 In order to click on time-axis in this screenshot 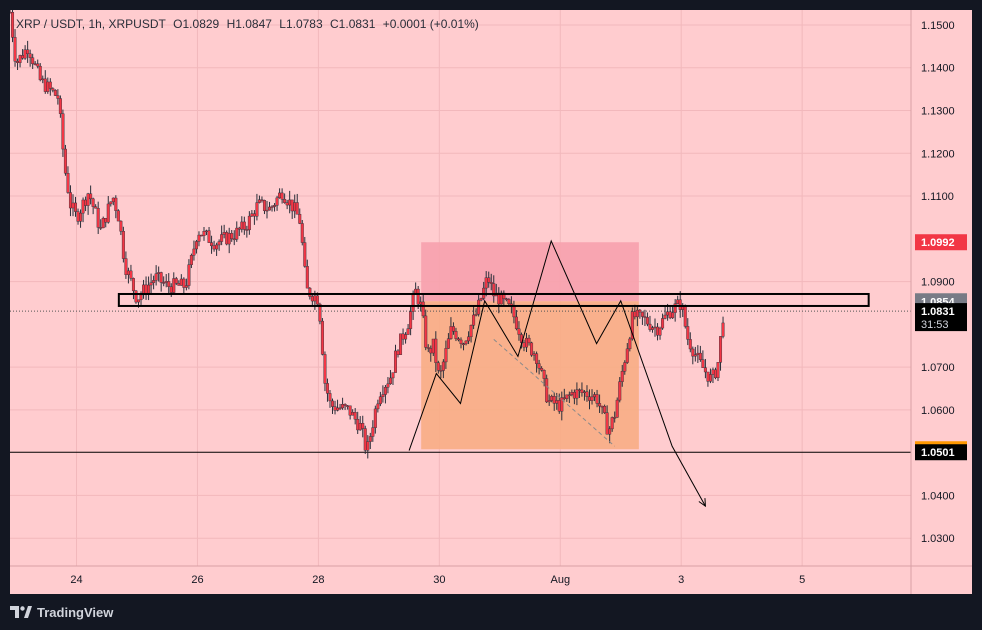, I will do `click(460, 580)`.